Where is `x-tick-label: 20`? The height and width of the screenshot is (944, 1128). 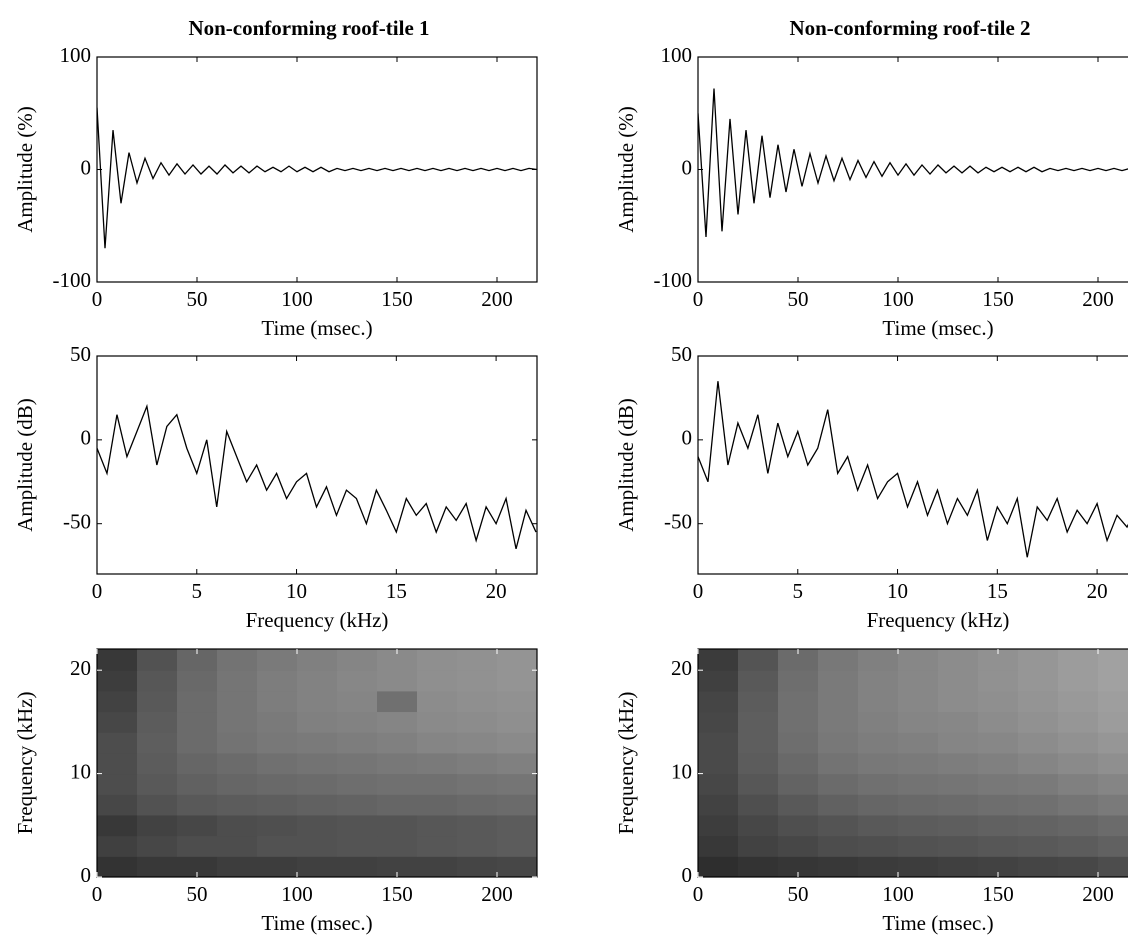
x-tick-label: 20 is located at coordinates (496, 591).